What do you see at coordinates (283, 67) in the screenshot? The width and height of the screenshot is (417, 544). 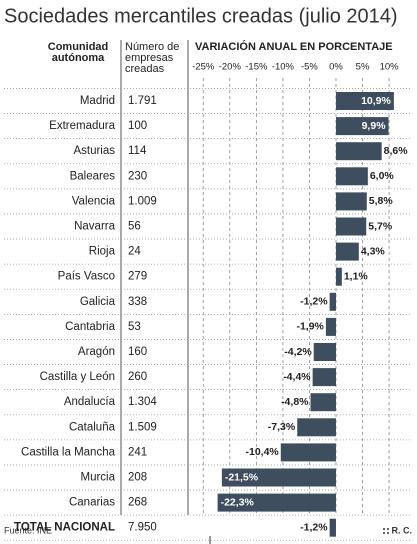 I see `x-tick-label: -10%` at bounding box center [283, 67].